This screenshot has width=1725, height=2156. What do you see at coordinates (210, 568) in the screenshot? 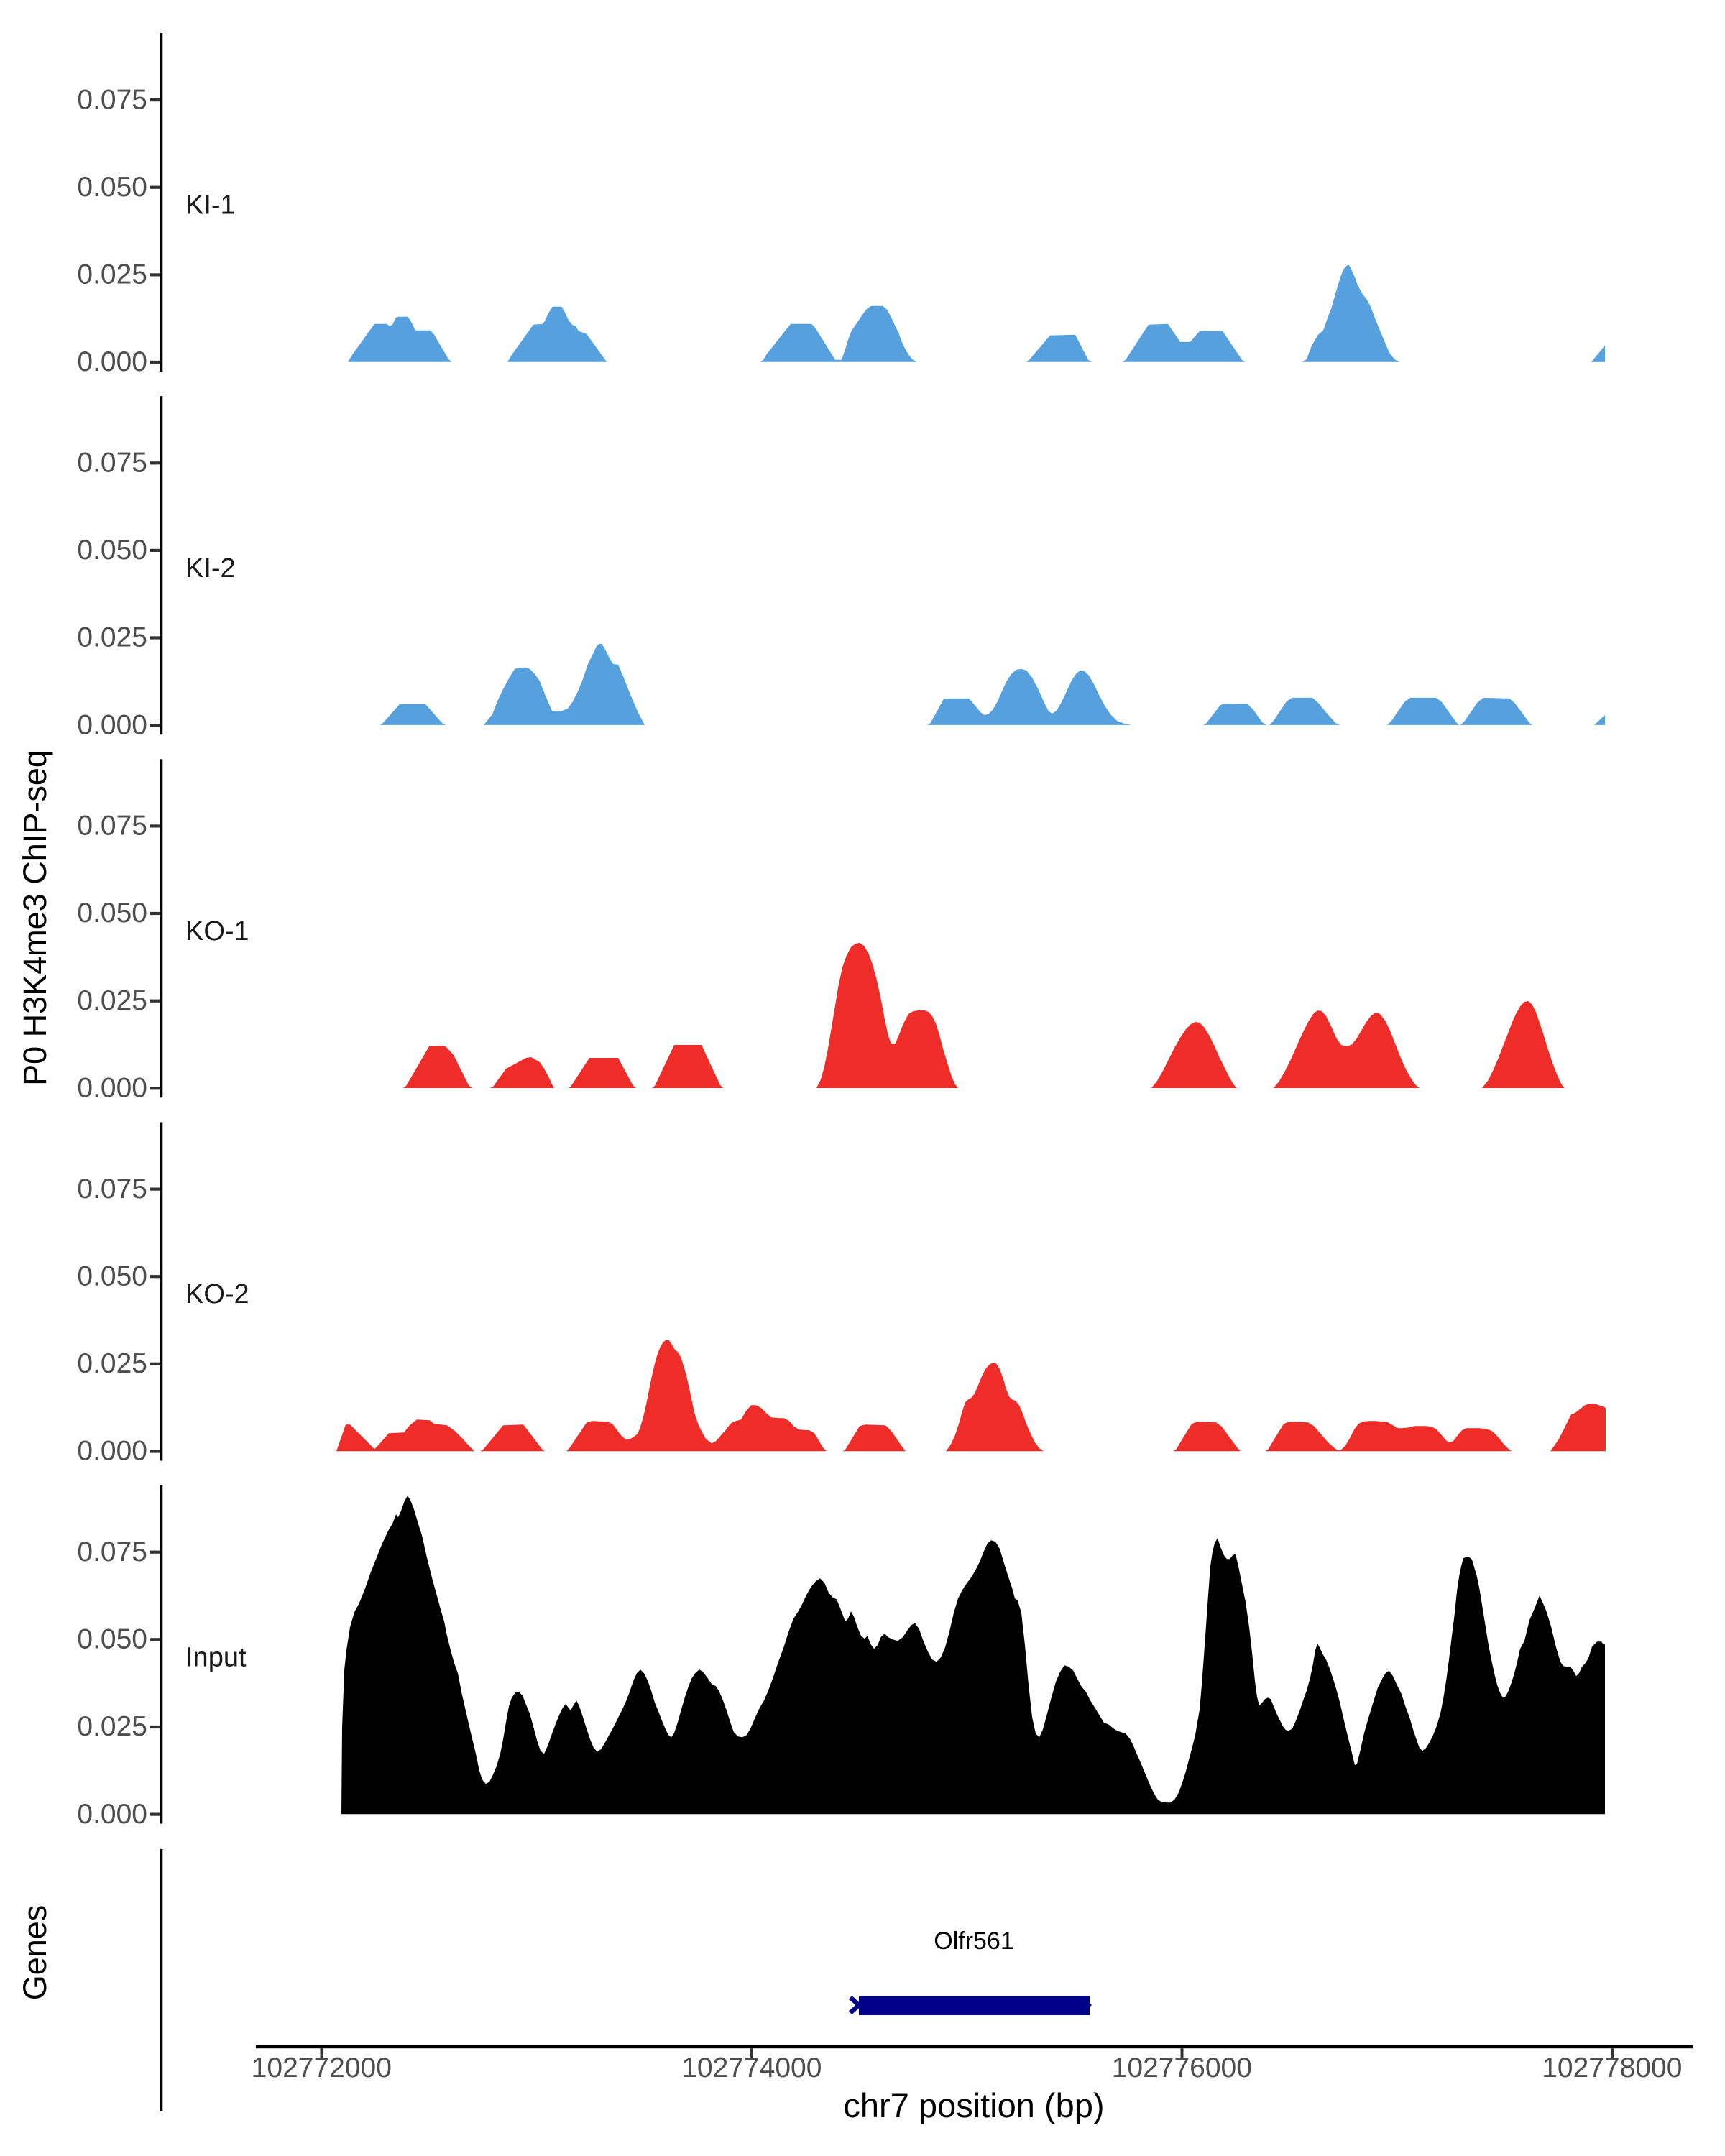
I see `svg-text: KI-2` at bounding box center [210, 568].